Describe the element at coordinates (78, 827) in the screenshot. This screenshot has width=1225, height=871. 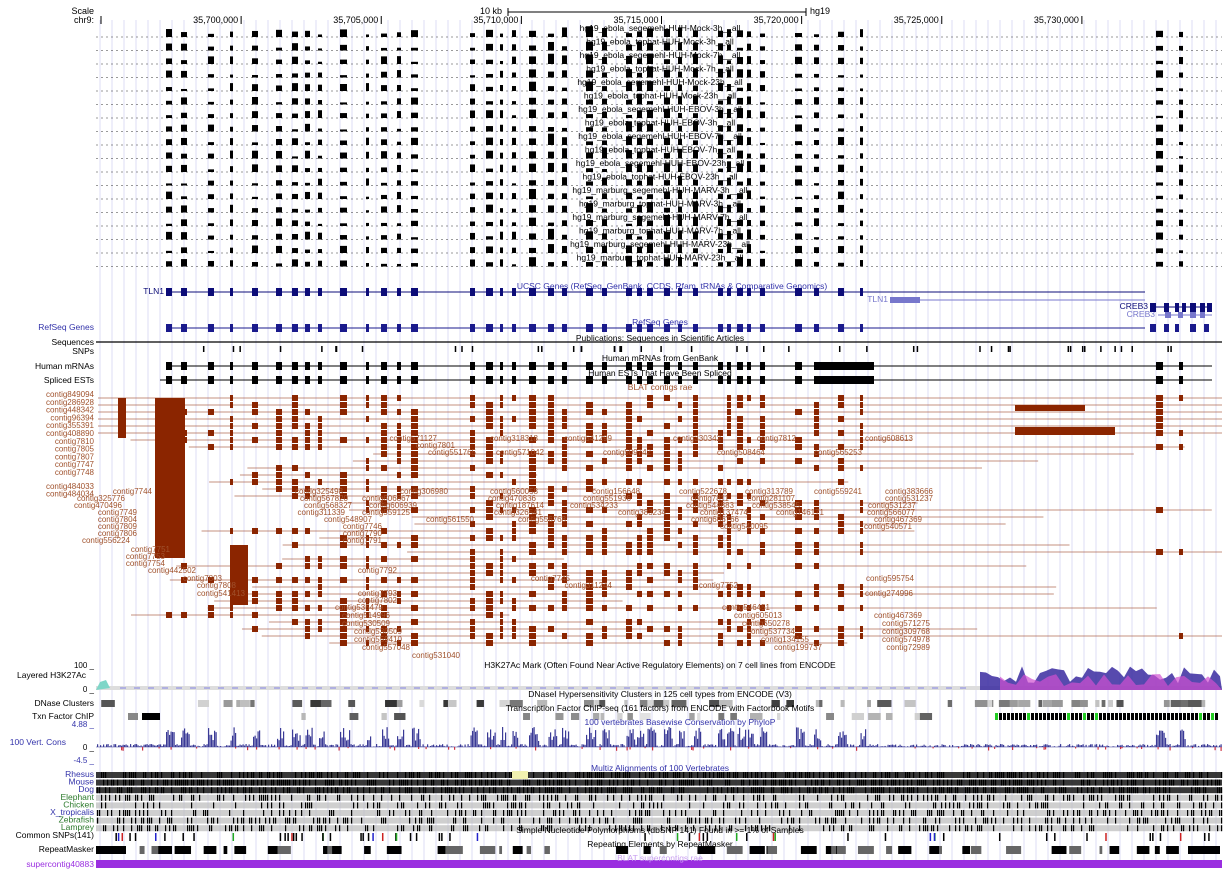
I see `multiz-species-label: Lamprey` at that location.